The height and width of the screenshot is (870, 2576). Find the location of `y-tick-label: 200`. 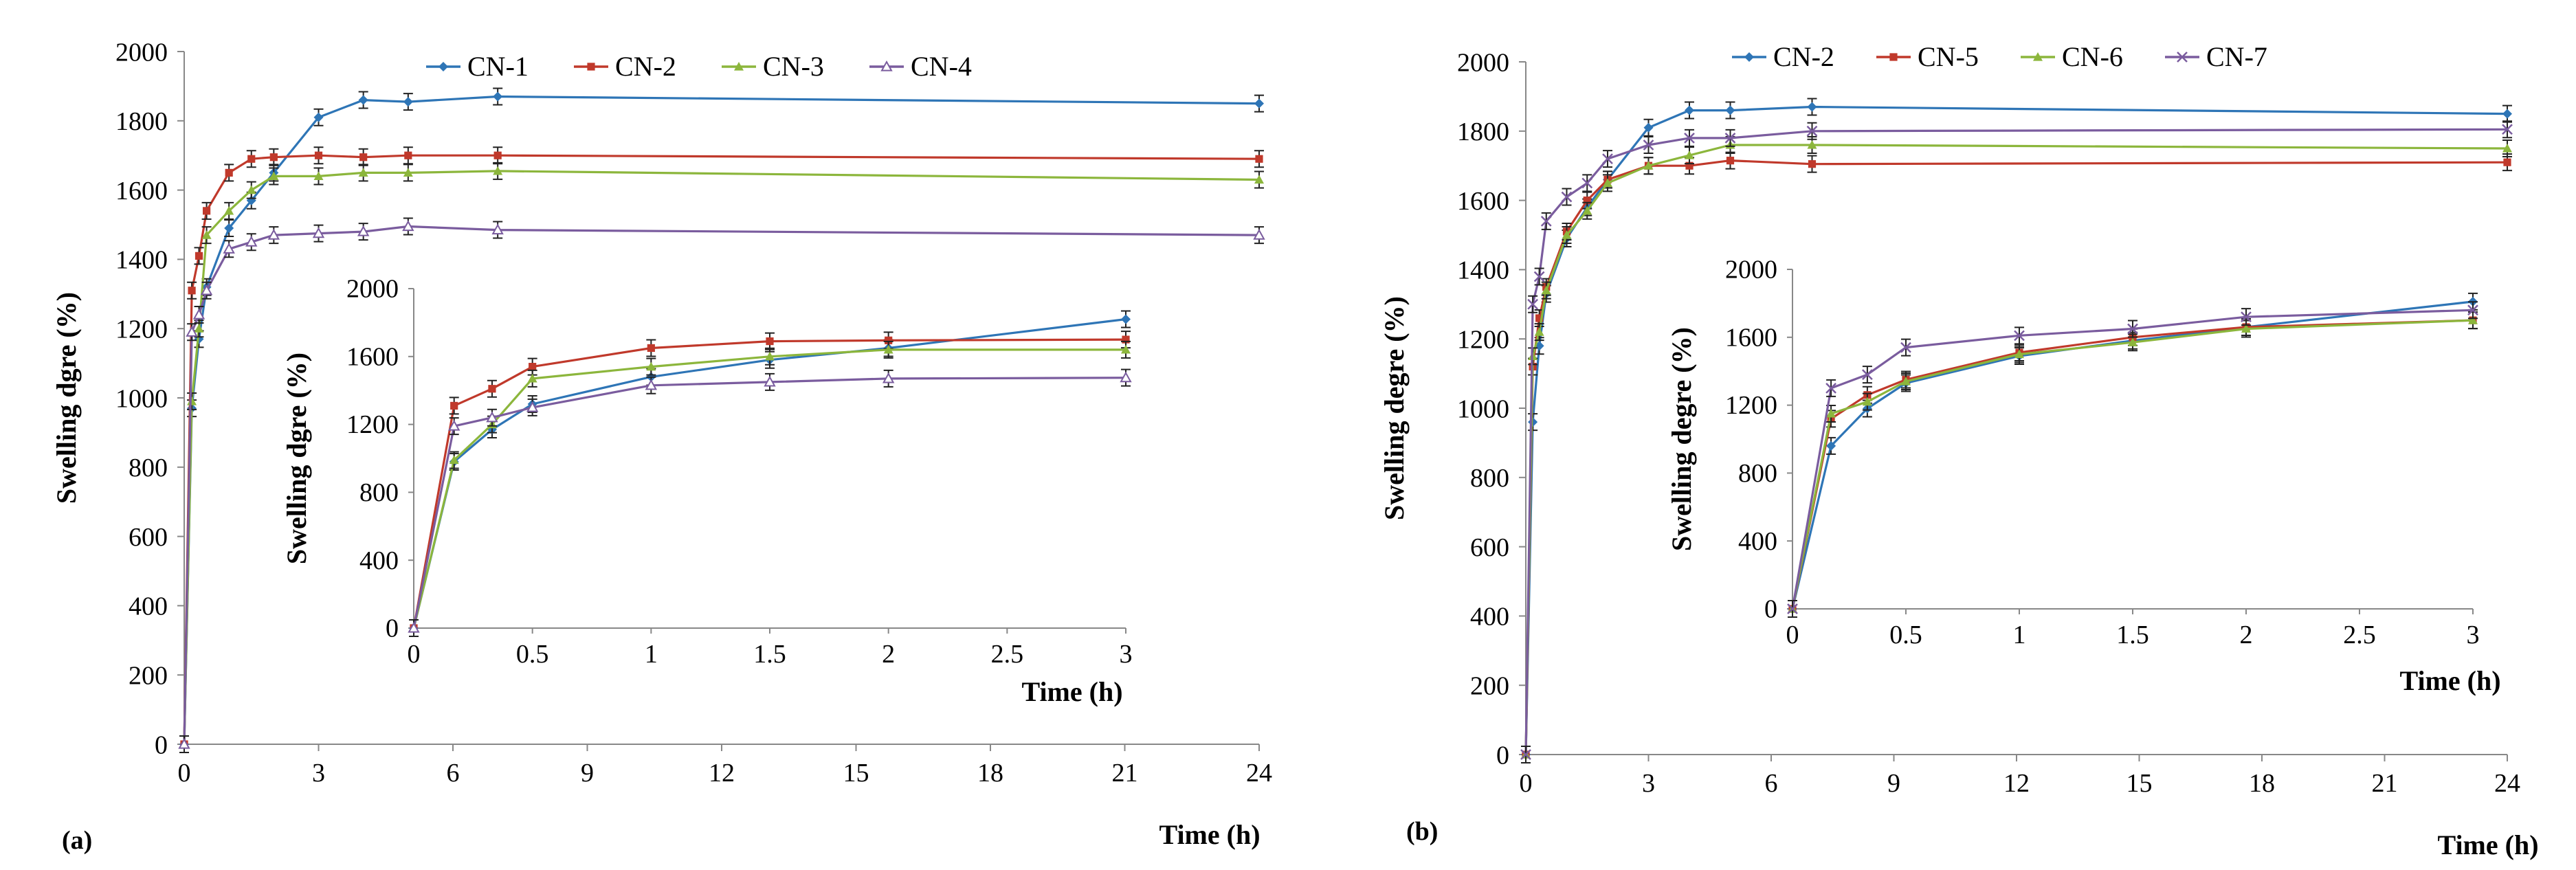

y-tick-label: 200 is located at coordinates (1489, 686).